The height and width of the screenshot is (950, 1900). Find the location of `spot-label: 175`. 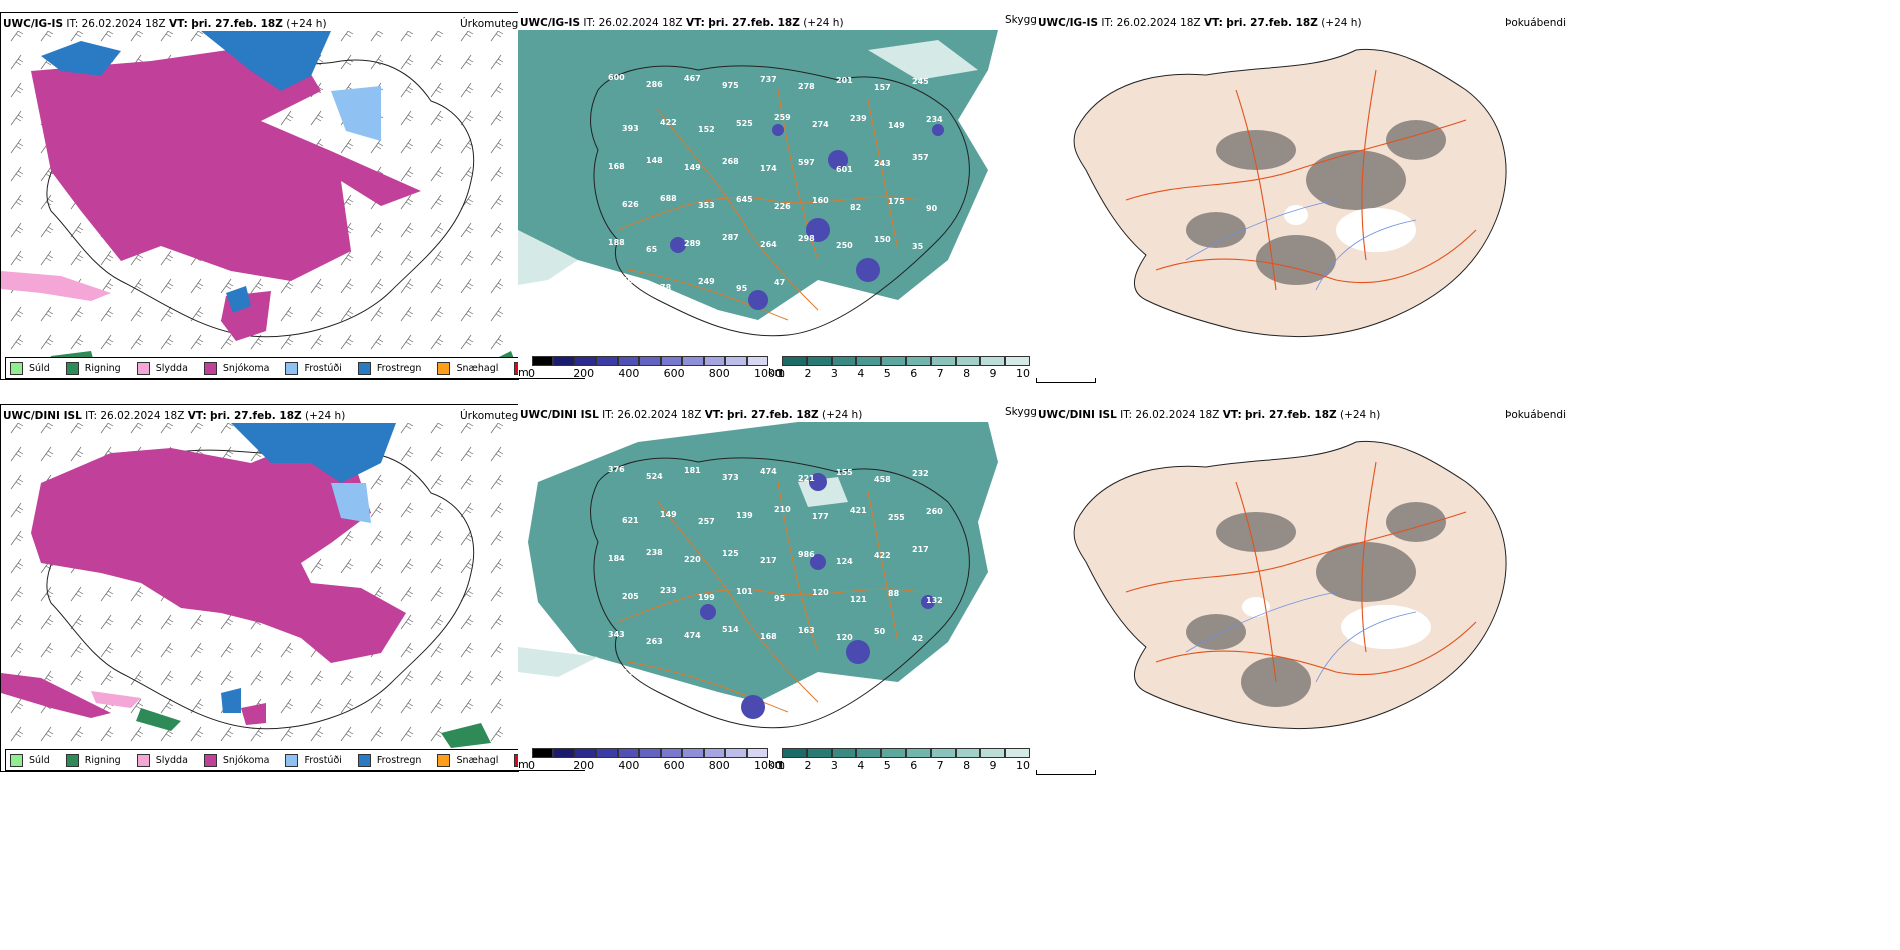

spot-label: 175 is located at coordinates (896, 201).